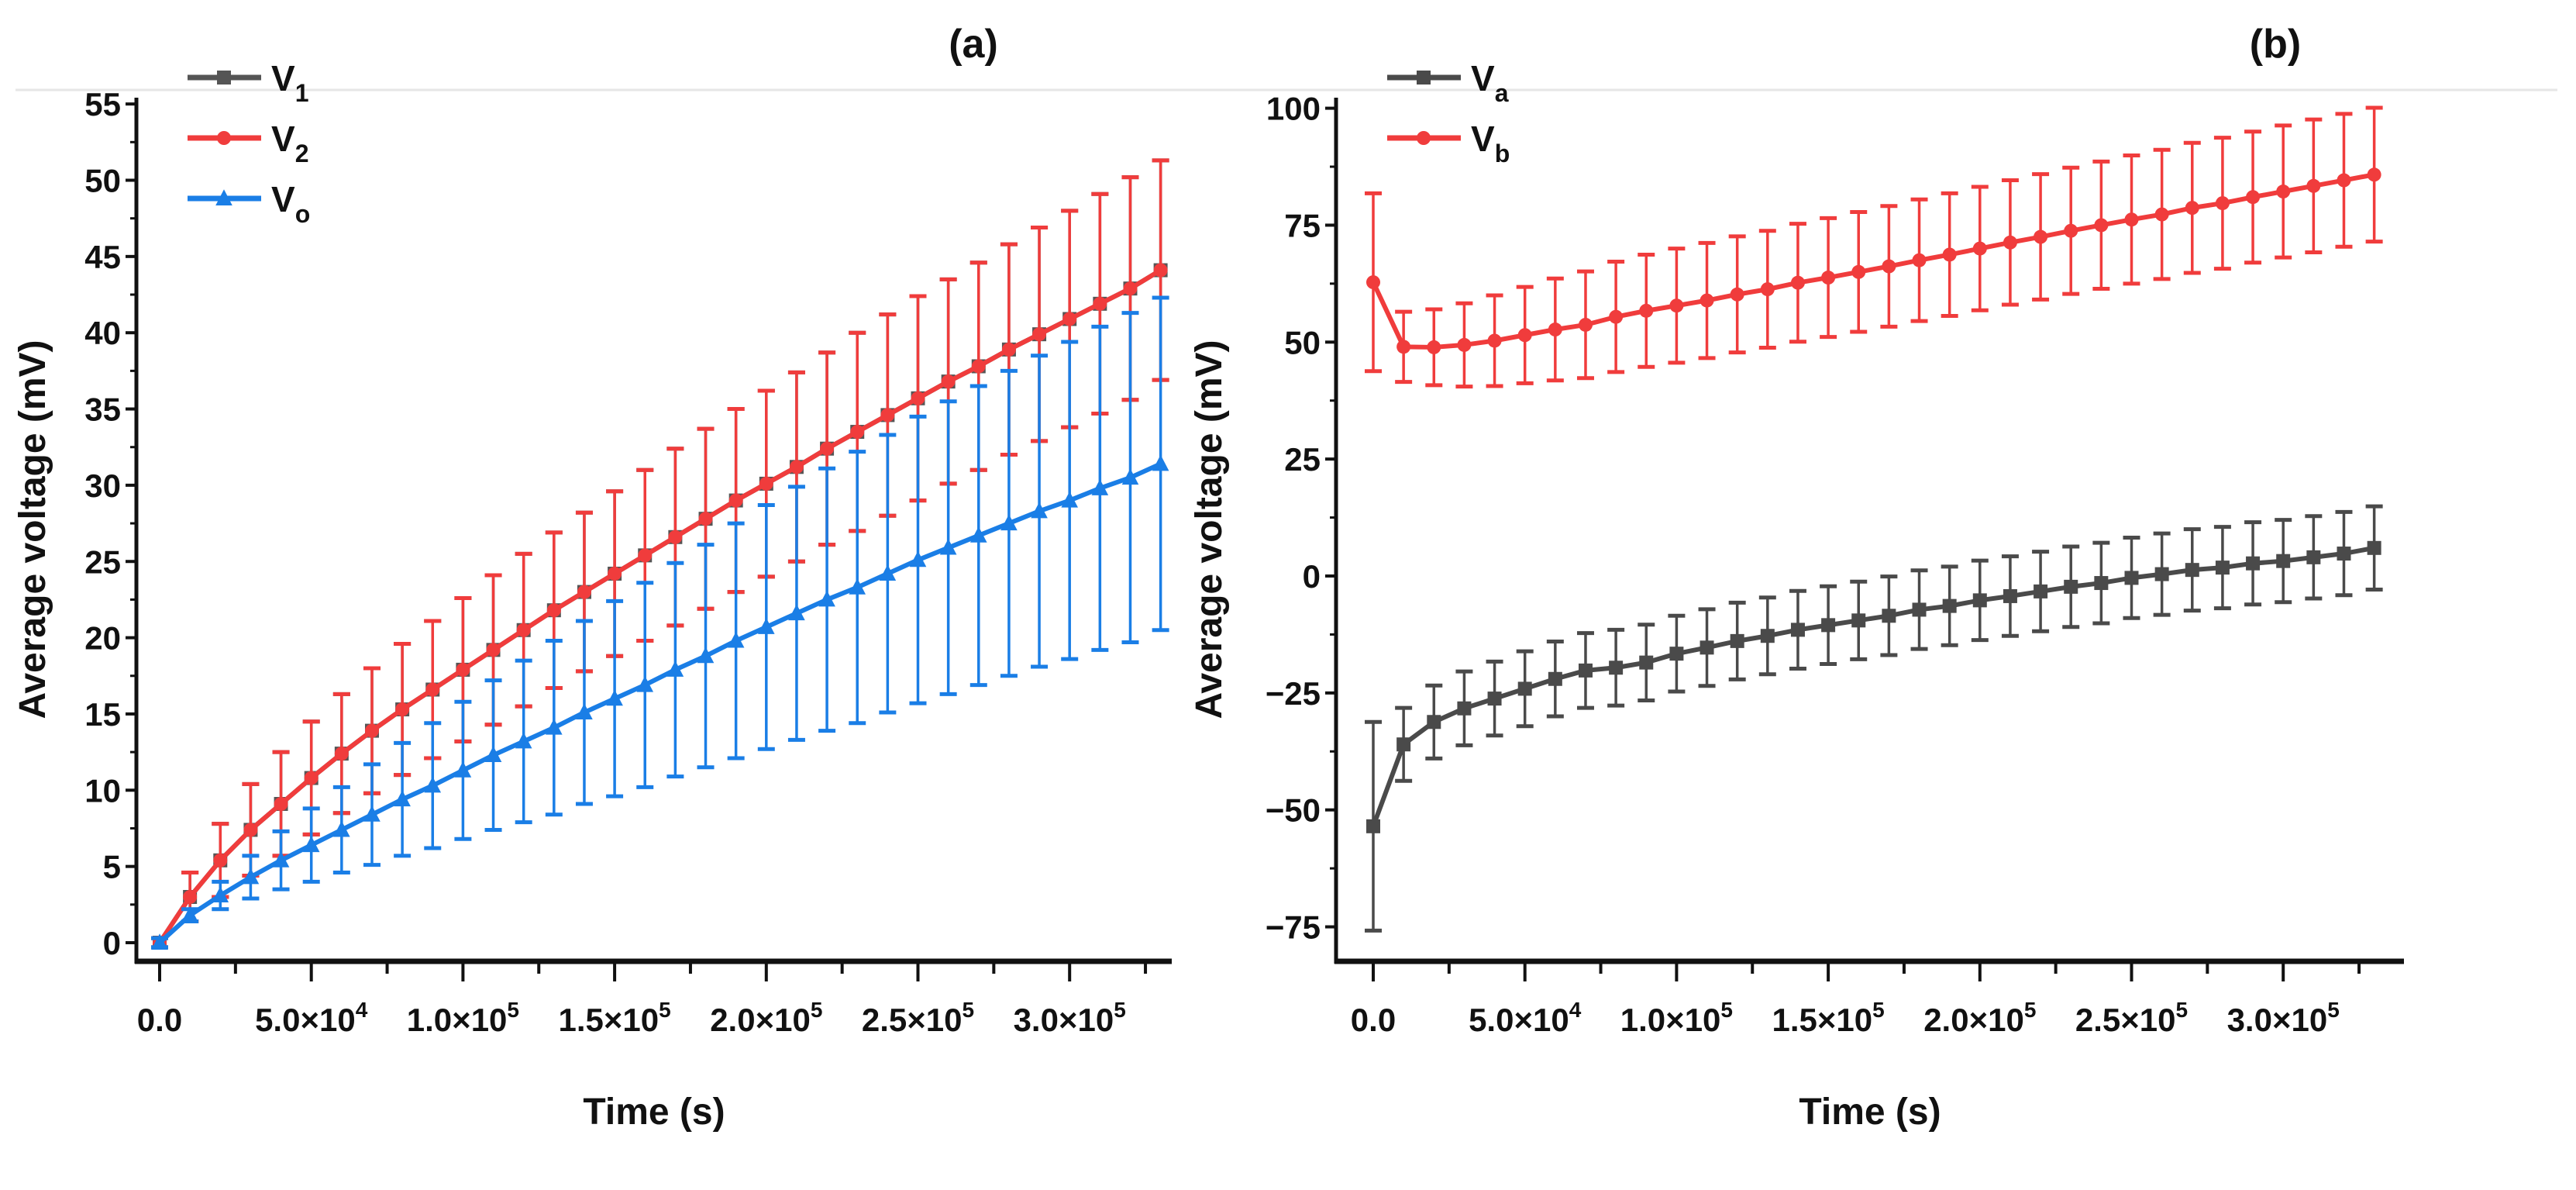  Describe the element at coordinates (918, 1018) in the screenshot. I see `x-tick-label: 2.5×10⁵` at that location.